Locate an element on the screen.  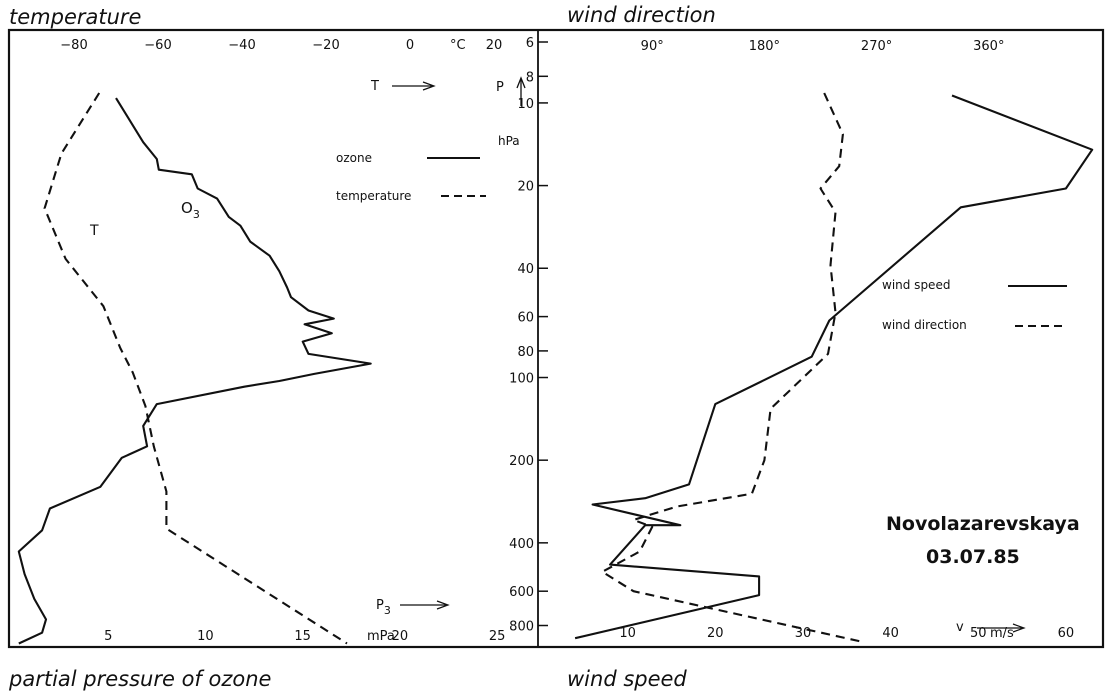
wind-direction-tick-label: 180° is located at coordinates (764, 46).